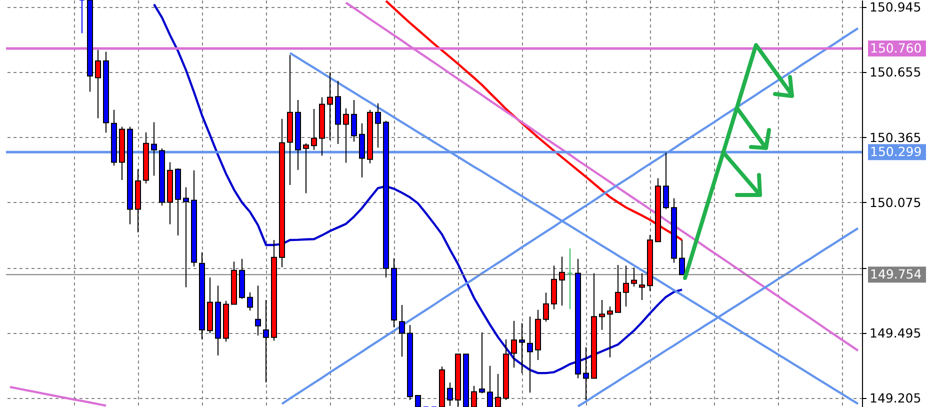  Describe the element at coordinates (896, 152) in the screenshot. I see `ref-line-label: 150.299` at that location.